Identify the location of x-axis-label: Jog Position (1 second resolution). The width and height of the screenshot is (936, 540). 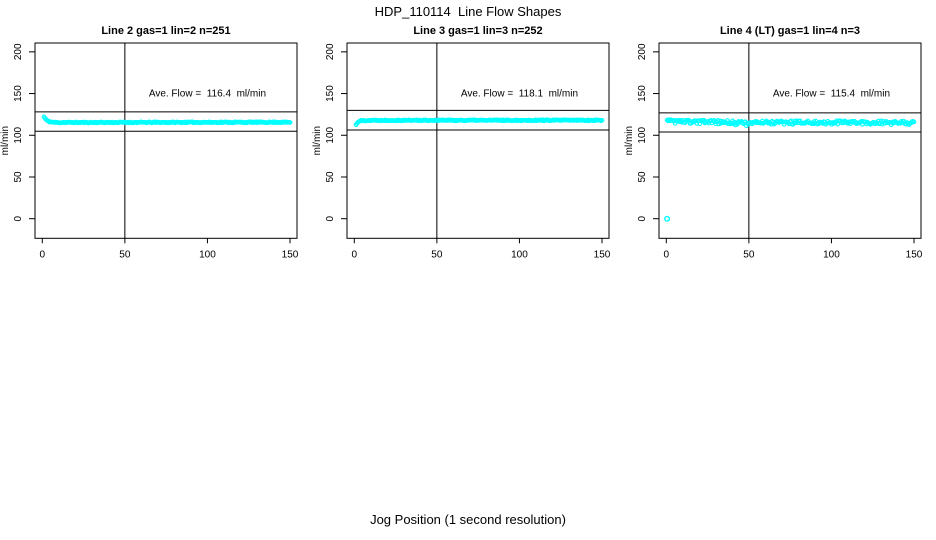
(468, 519).